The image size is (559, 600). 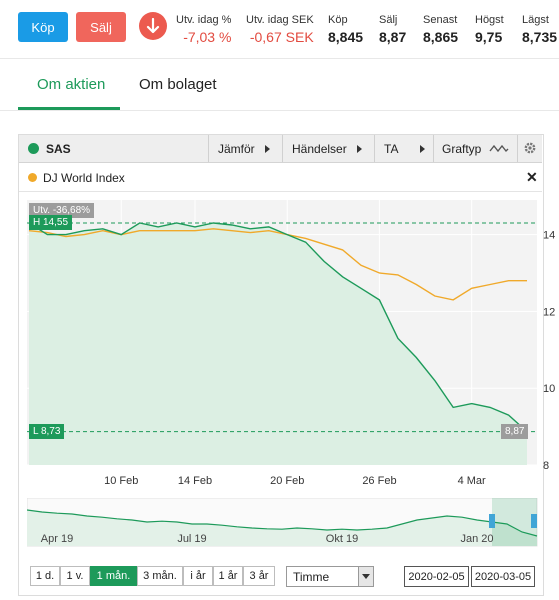 I want to click on y-tick-label: 10, so click(x=549, y=389).